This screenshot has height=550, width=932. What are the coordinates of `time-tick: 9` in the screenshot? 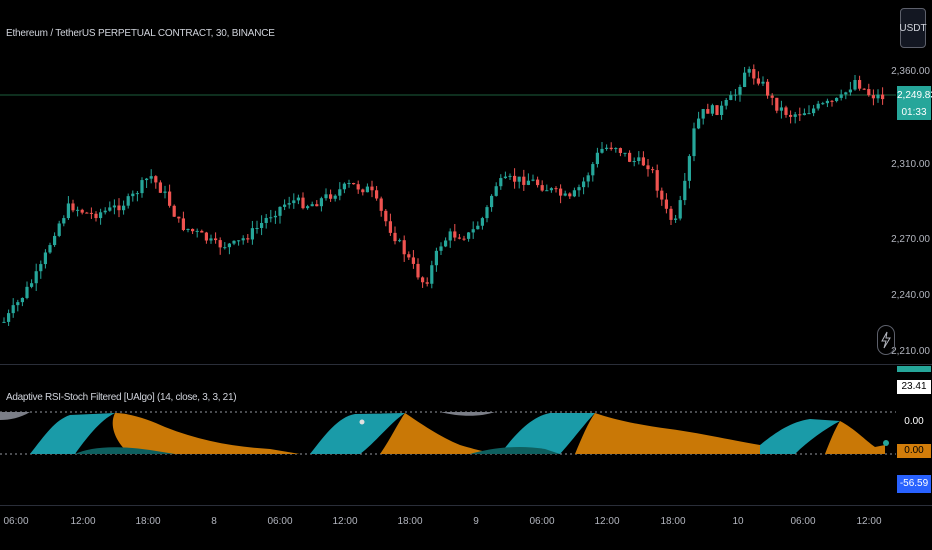 It's located at (476, 521).